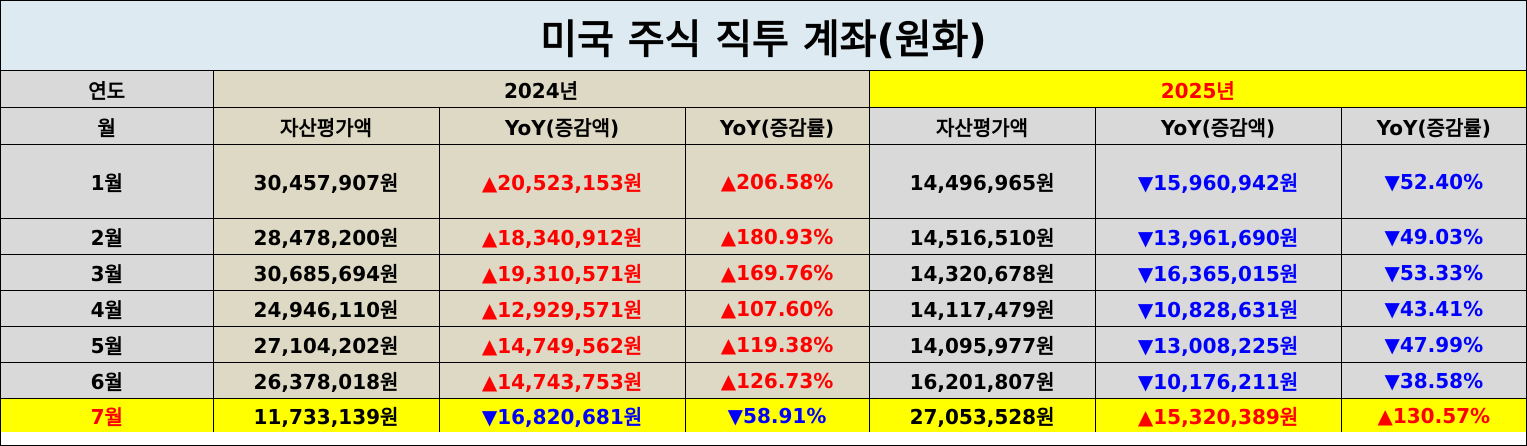  Describe the element at coordinates (107, 415) in the screenshot. I see `month-cell: 7월` at that location.